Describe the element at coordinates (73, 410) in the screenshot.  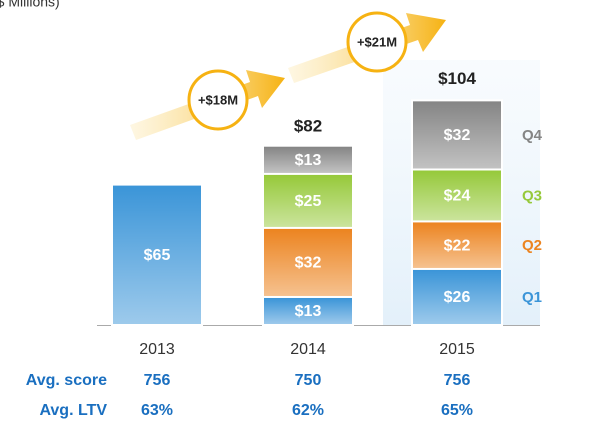
I see `metric-label: Avg. LTV` at that location.